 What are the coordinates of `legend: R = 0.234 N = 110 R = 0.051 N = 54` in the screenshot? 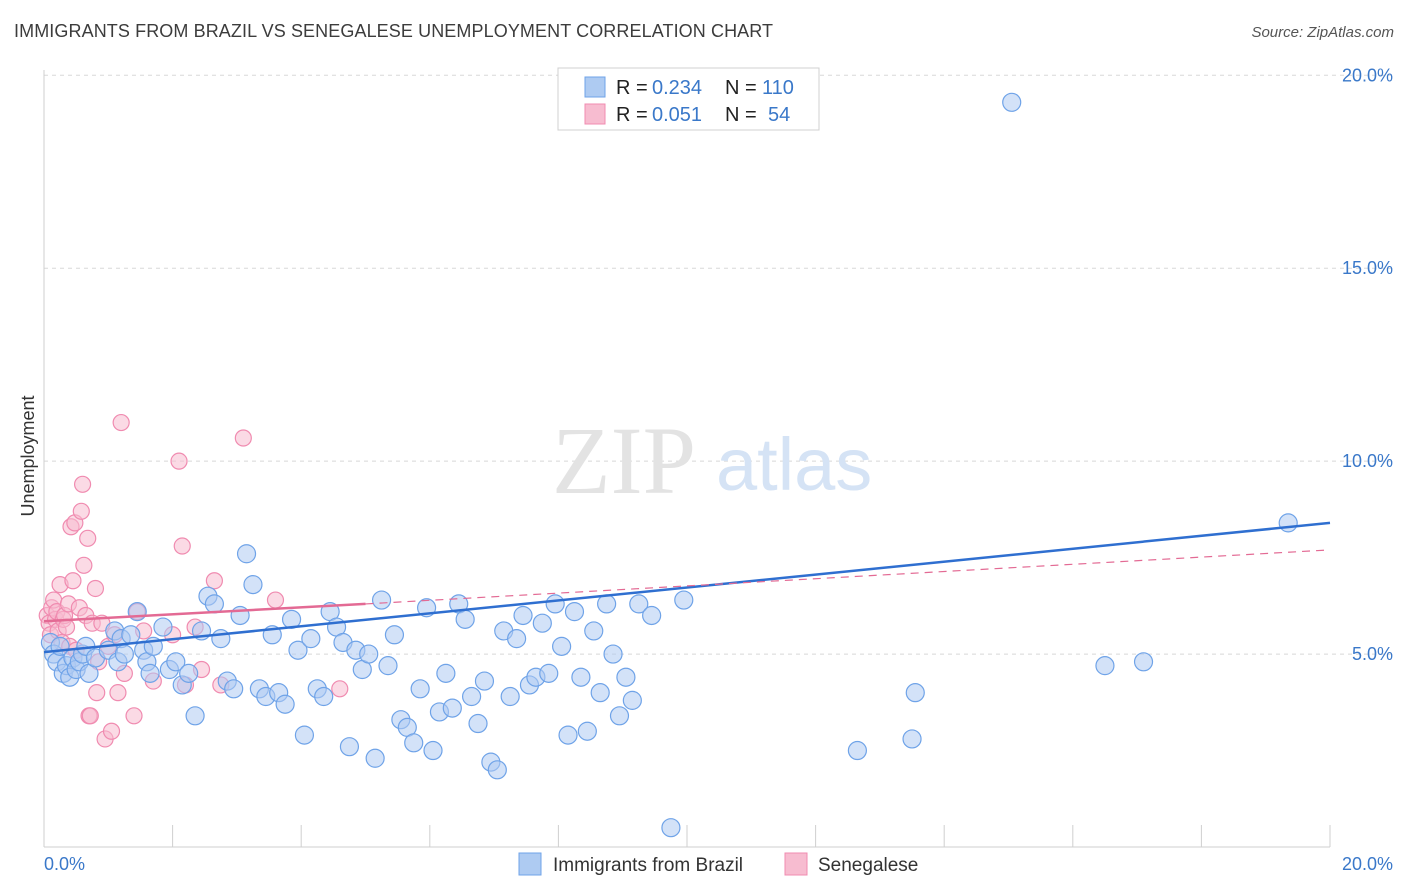 It's located at (688, 99).